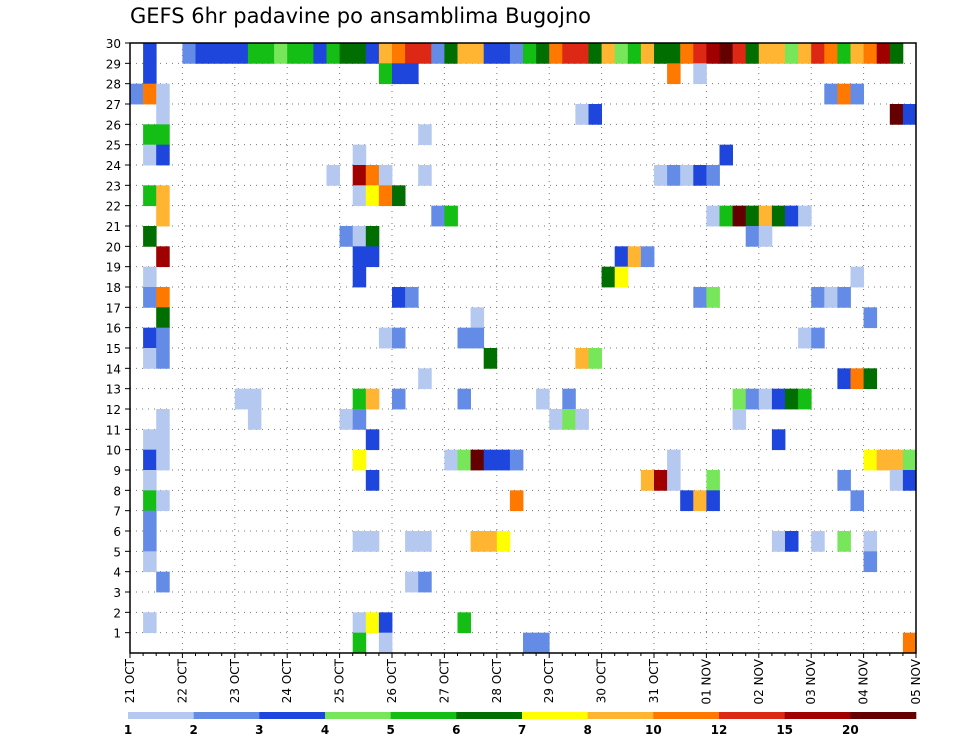 This screenshot has height=742, width=960. I want to click on y-tick-label: 10, so click(113, 451).